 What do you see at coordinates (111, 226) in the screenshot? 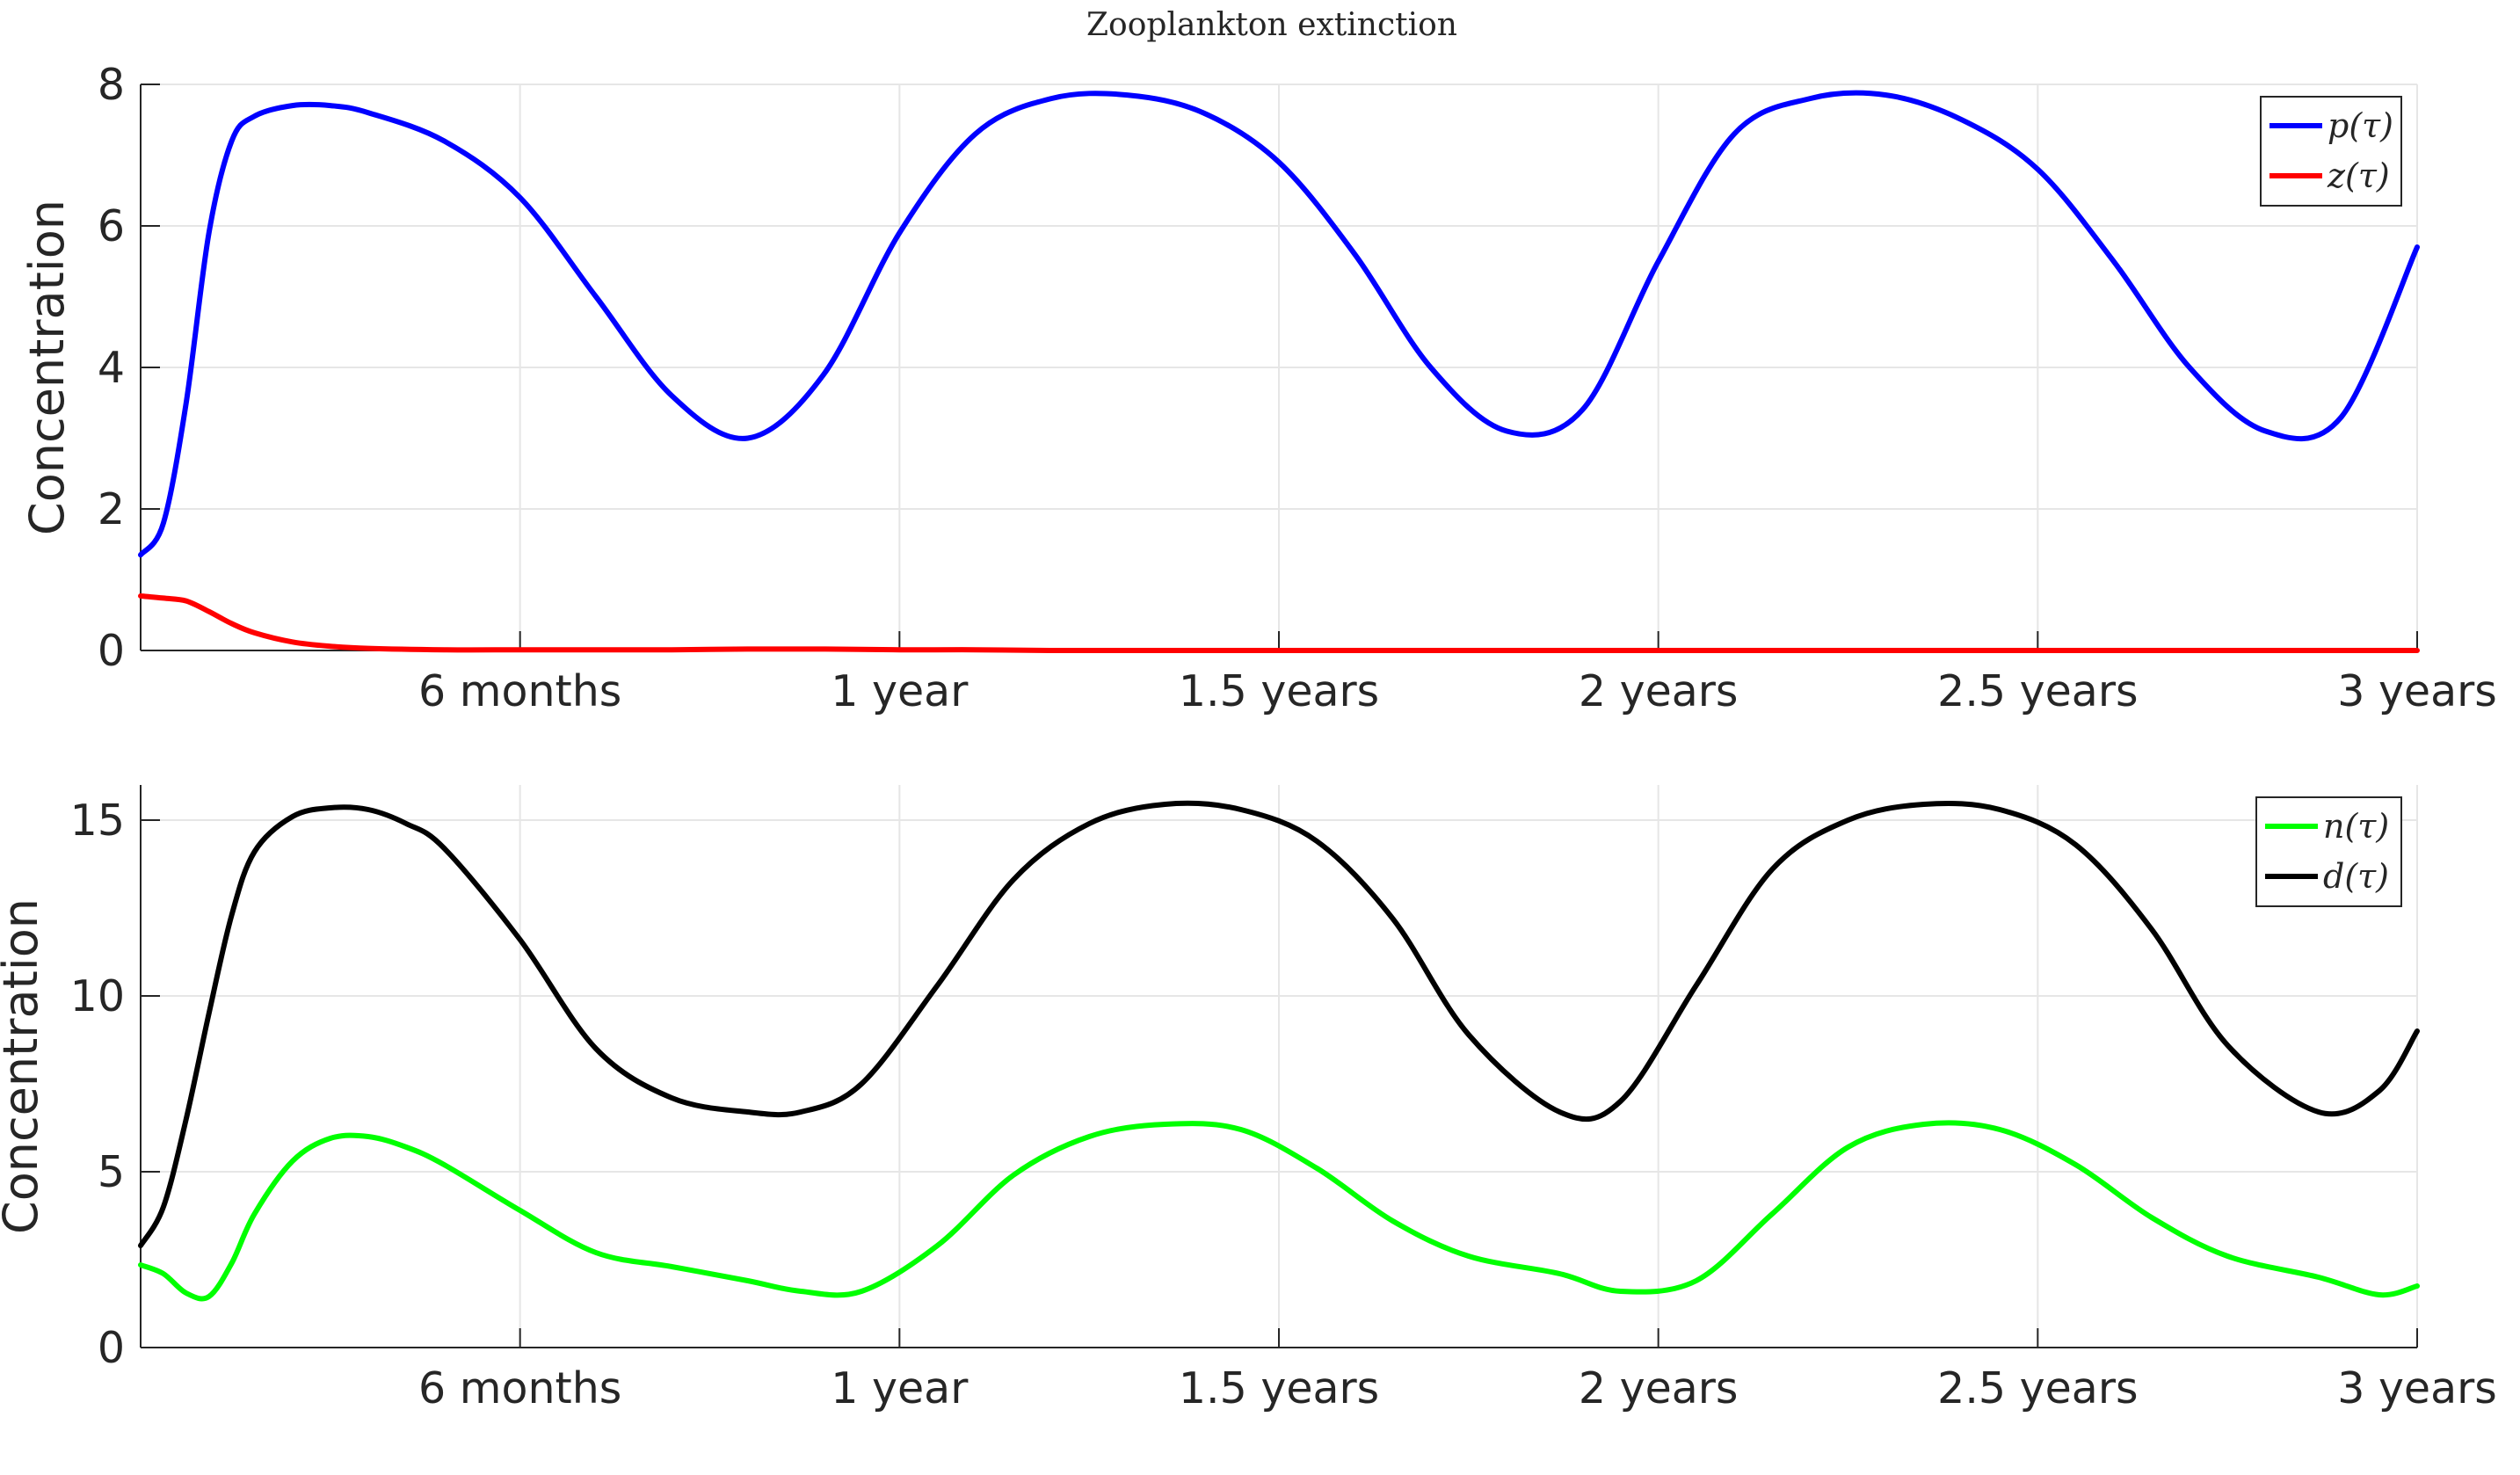
I see `y-tick-label: 6` at bounding box center [111, 226].